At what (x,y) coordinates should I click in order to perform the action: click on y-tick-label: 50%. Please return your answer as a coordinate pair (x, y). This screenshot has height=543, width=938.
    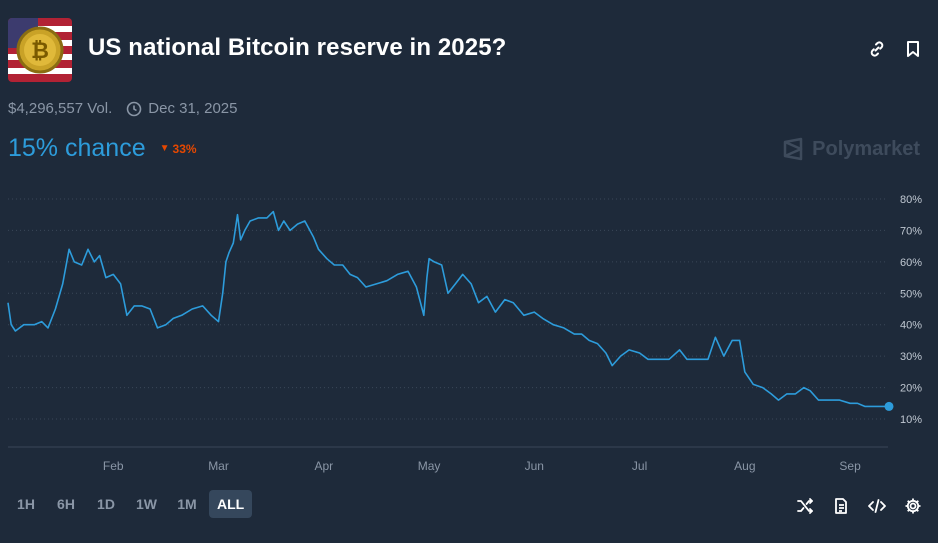
    Looking at the image, I should click on (911, 294).